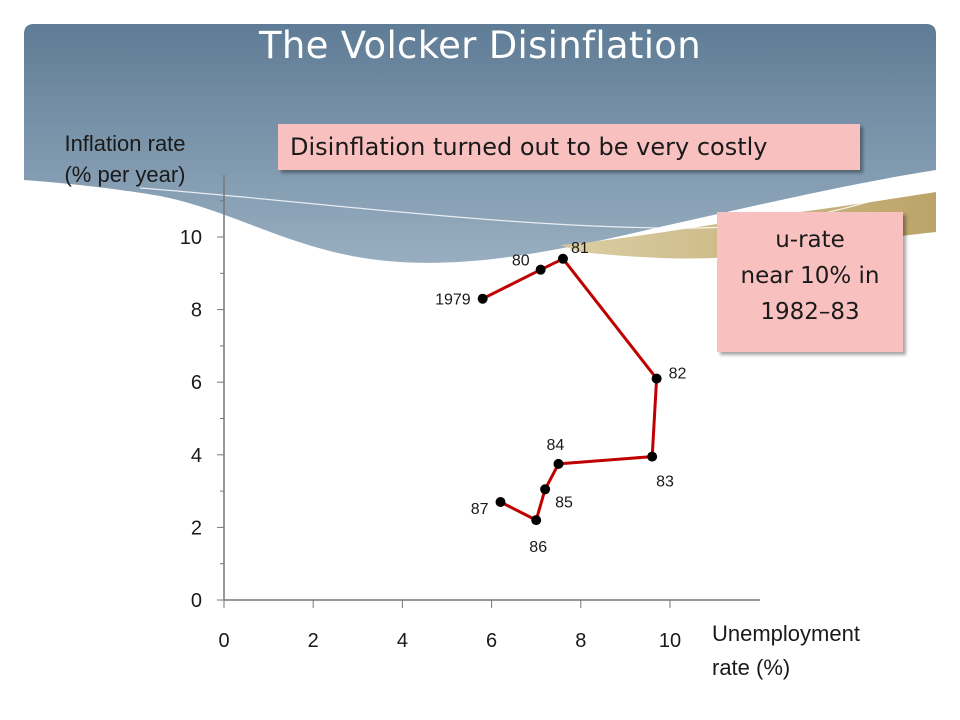 Image resolution: width=960 pixels, height=720 pixels. What do you see at coordinates (678, 374) in the screenshot?
I see `data-point-label: 82` at bounding box center [678, 374].